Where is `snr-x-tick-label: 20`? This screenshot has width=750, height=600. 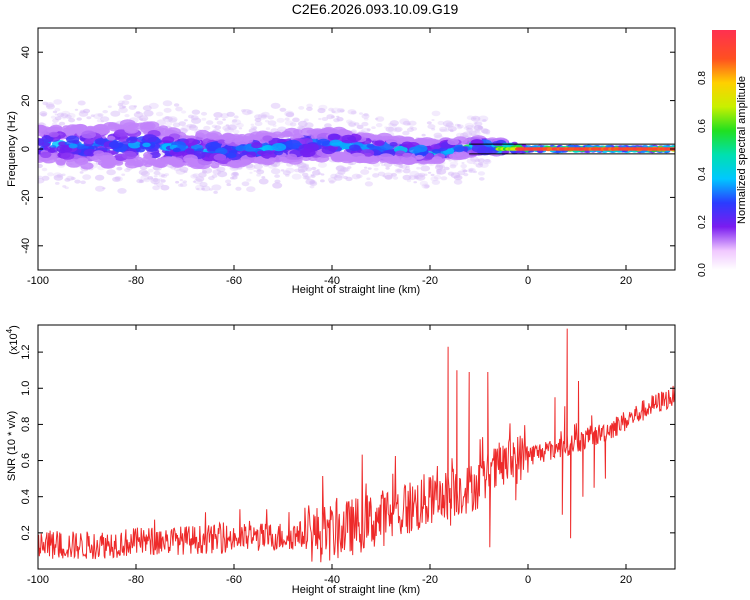
snr-x-tick-label: 20 is located at coordinates (626, 580).